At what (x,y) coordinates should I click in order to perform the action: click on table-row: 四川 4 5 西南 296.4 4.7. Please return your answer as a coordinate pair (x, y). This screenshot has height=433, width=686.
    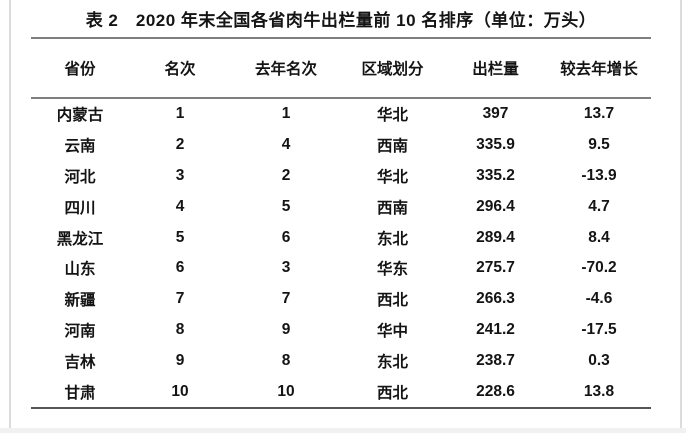
    Looking at the image, I should click on (341, 206).